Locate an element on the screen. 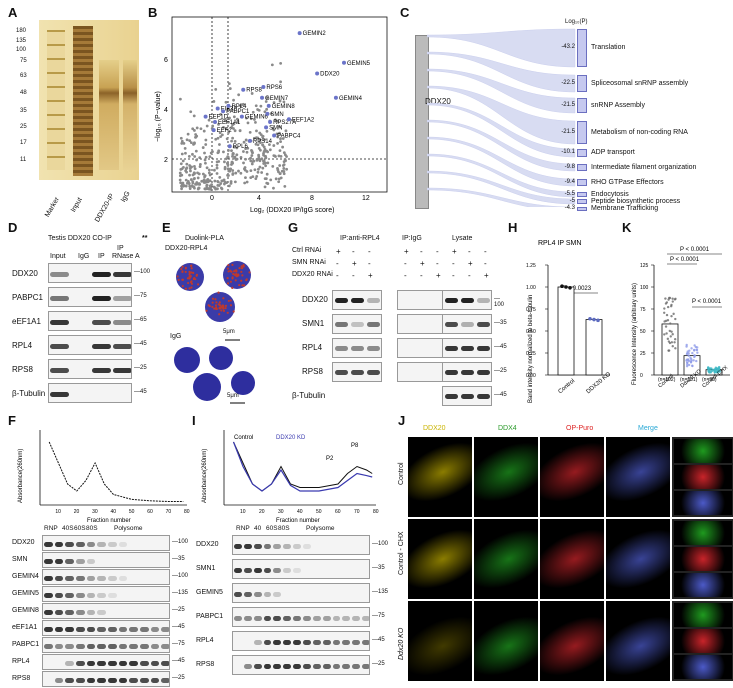  highlight-point is located at coordinates (266, 127).